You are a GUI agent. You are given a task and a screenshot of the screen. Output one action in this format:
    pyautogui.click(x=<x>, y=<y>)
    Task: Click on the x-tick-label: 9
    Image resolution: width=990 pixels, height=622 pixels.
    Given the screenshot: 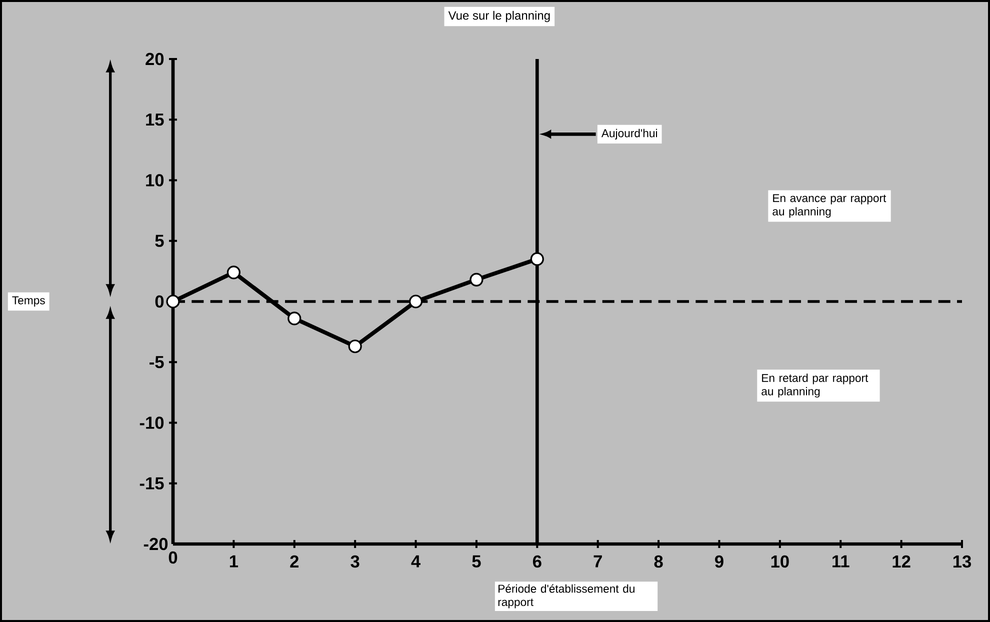 What is the action you would take?
    pyautogui.click(x=719, y=561)
    